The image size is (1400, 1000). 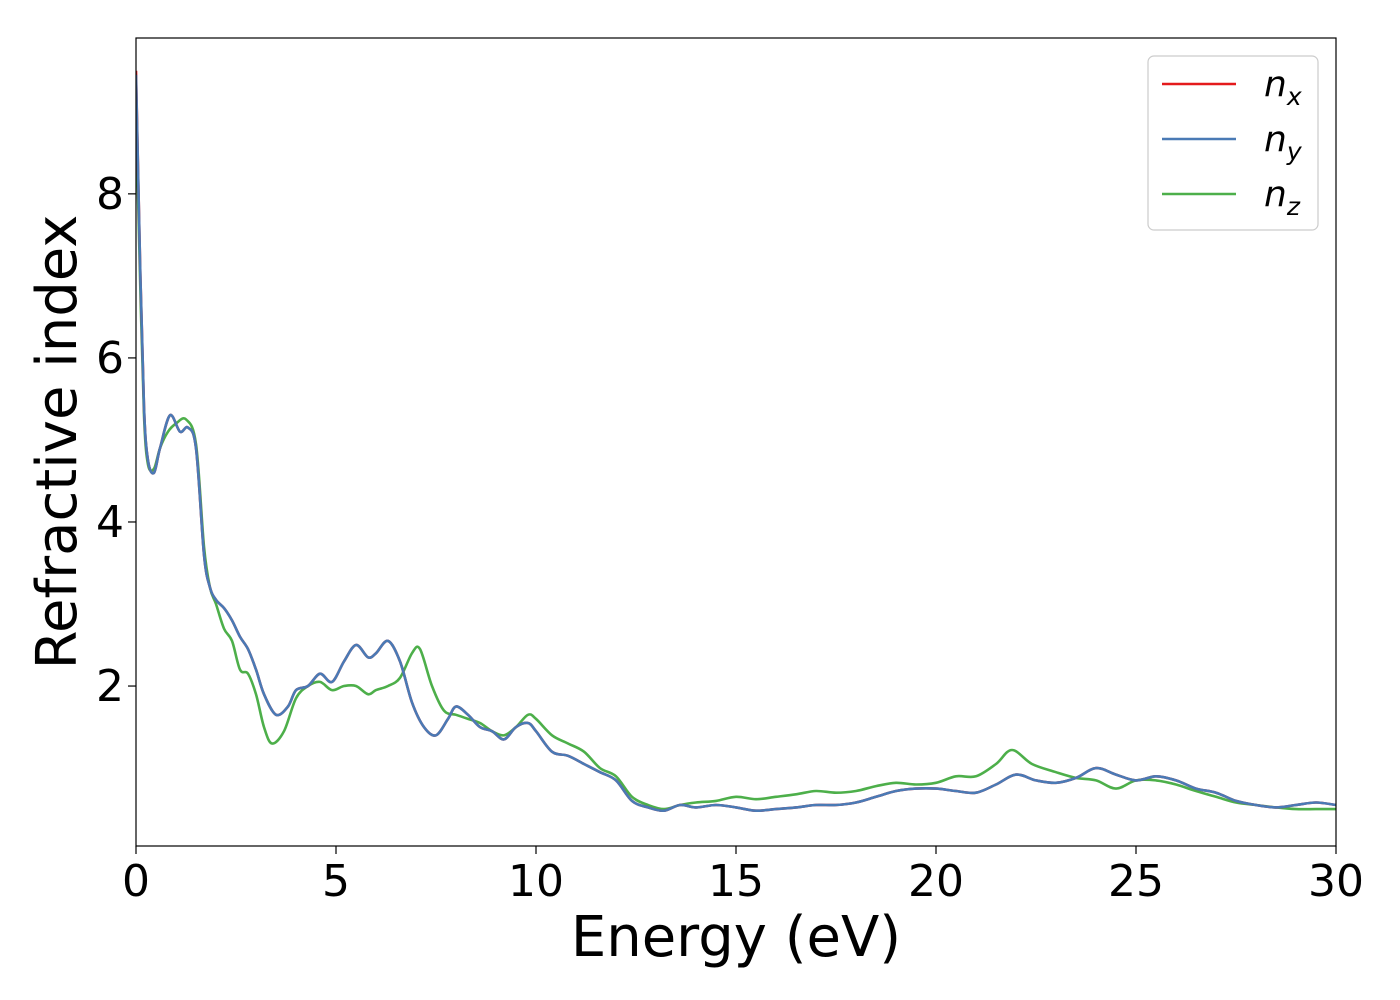 I want to click on x-tick-label: 30, so click(x=1336, y=881).